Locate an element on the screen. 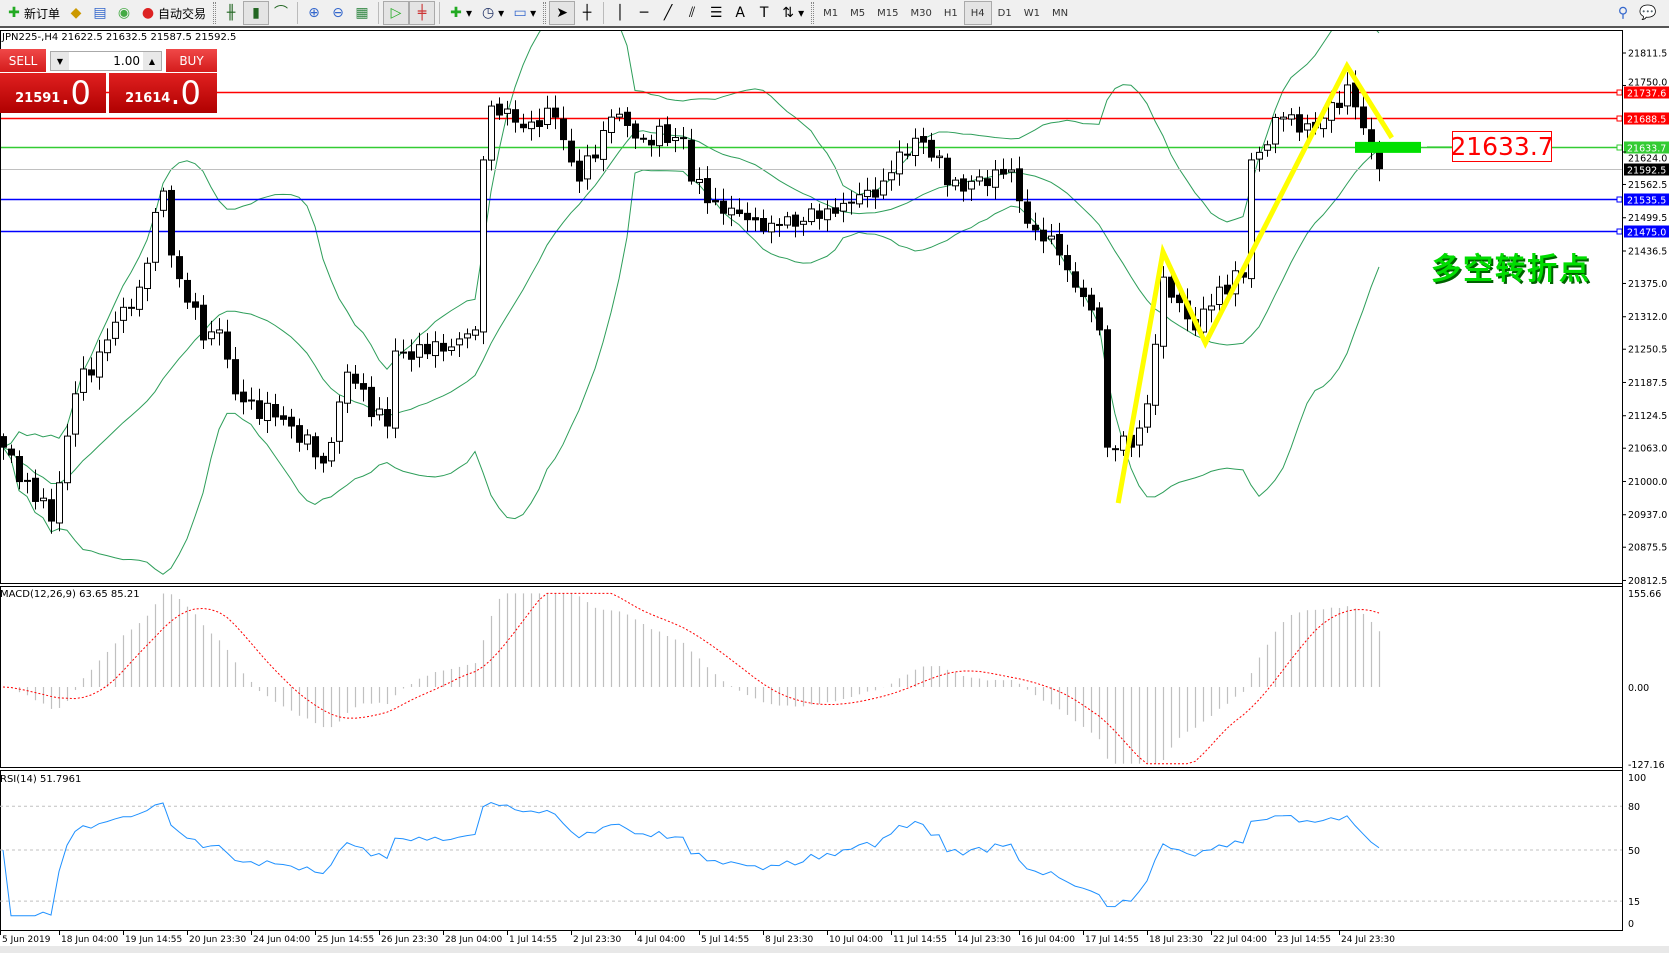 The height and width of the screenshot is (953, 1669). signals-button: ◉ is located at coordinates (124, 13).